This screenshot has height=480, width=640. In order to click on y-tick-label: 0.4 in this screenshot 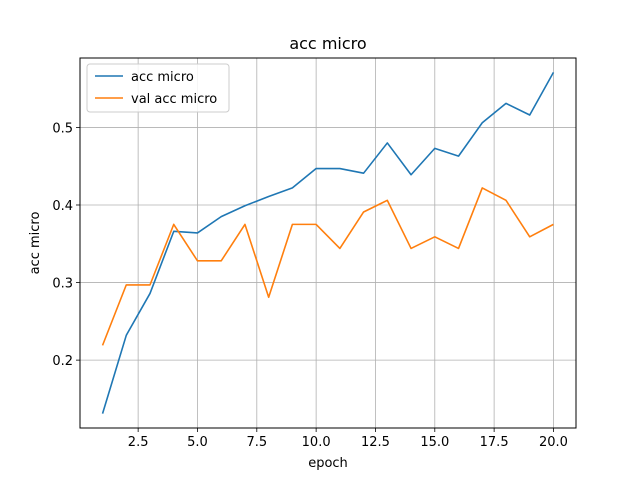, I will do `click(62, 206)`.